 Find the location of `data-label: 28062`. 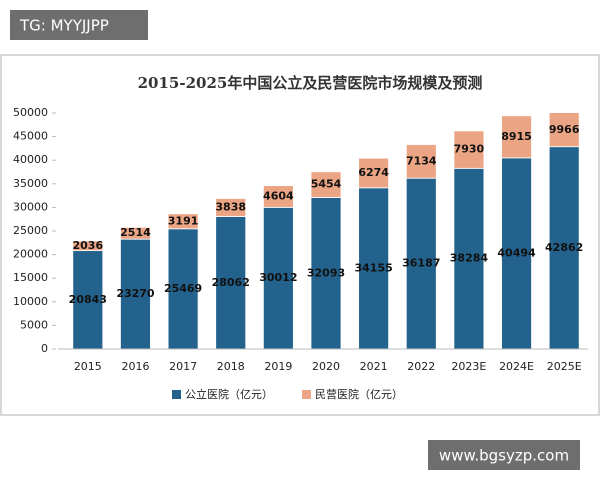

data-label: 28062 is located at coordinates (231, 282).